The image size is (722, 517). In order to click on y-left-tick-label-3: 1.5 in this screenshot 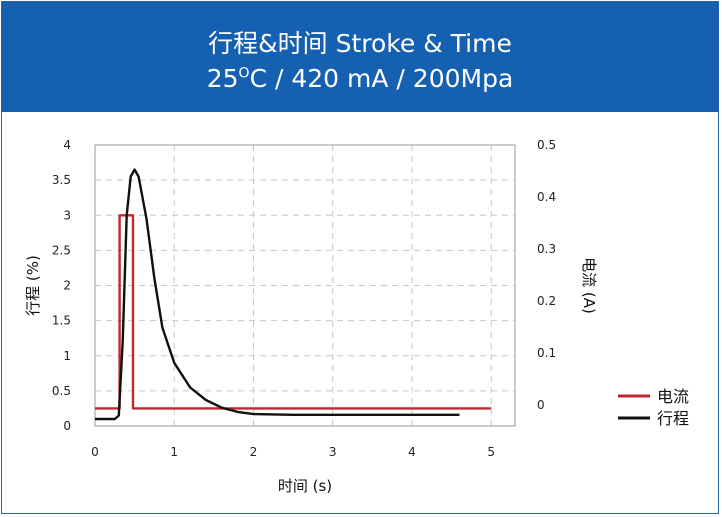, I will do `click(61, 321)`.